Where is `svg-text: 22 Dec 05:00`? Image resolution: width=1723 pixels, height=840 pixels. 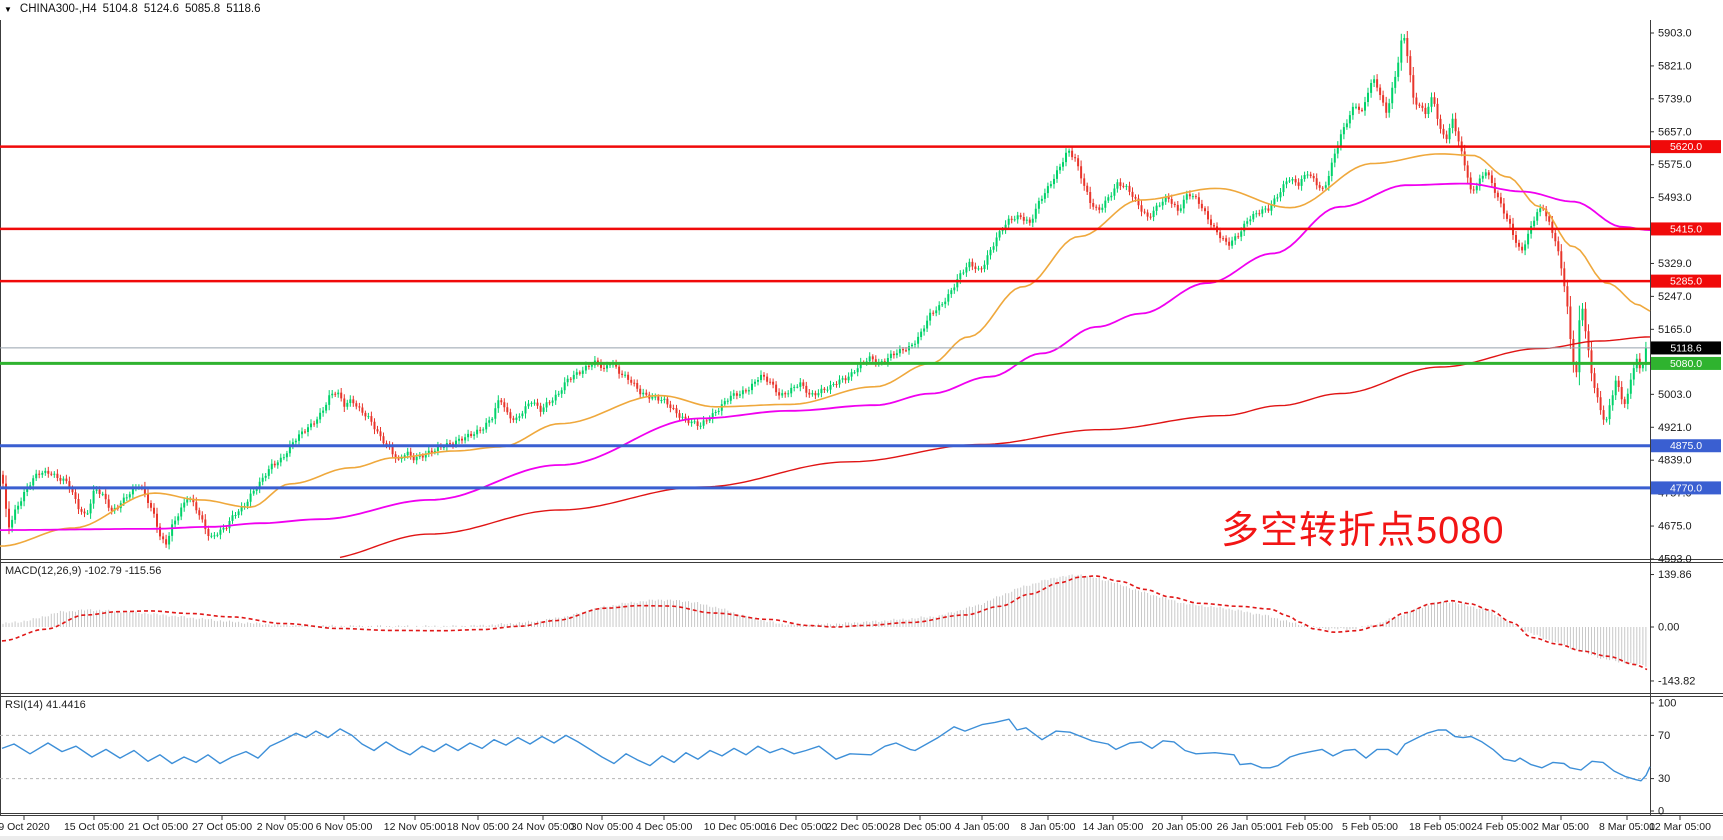 svg-text: 22 Dec 05:00 is located at coordinates (857, 827).